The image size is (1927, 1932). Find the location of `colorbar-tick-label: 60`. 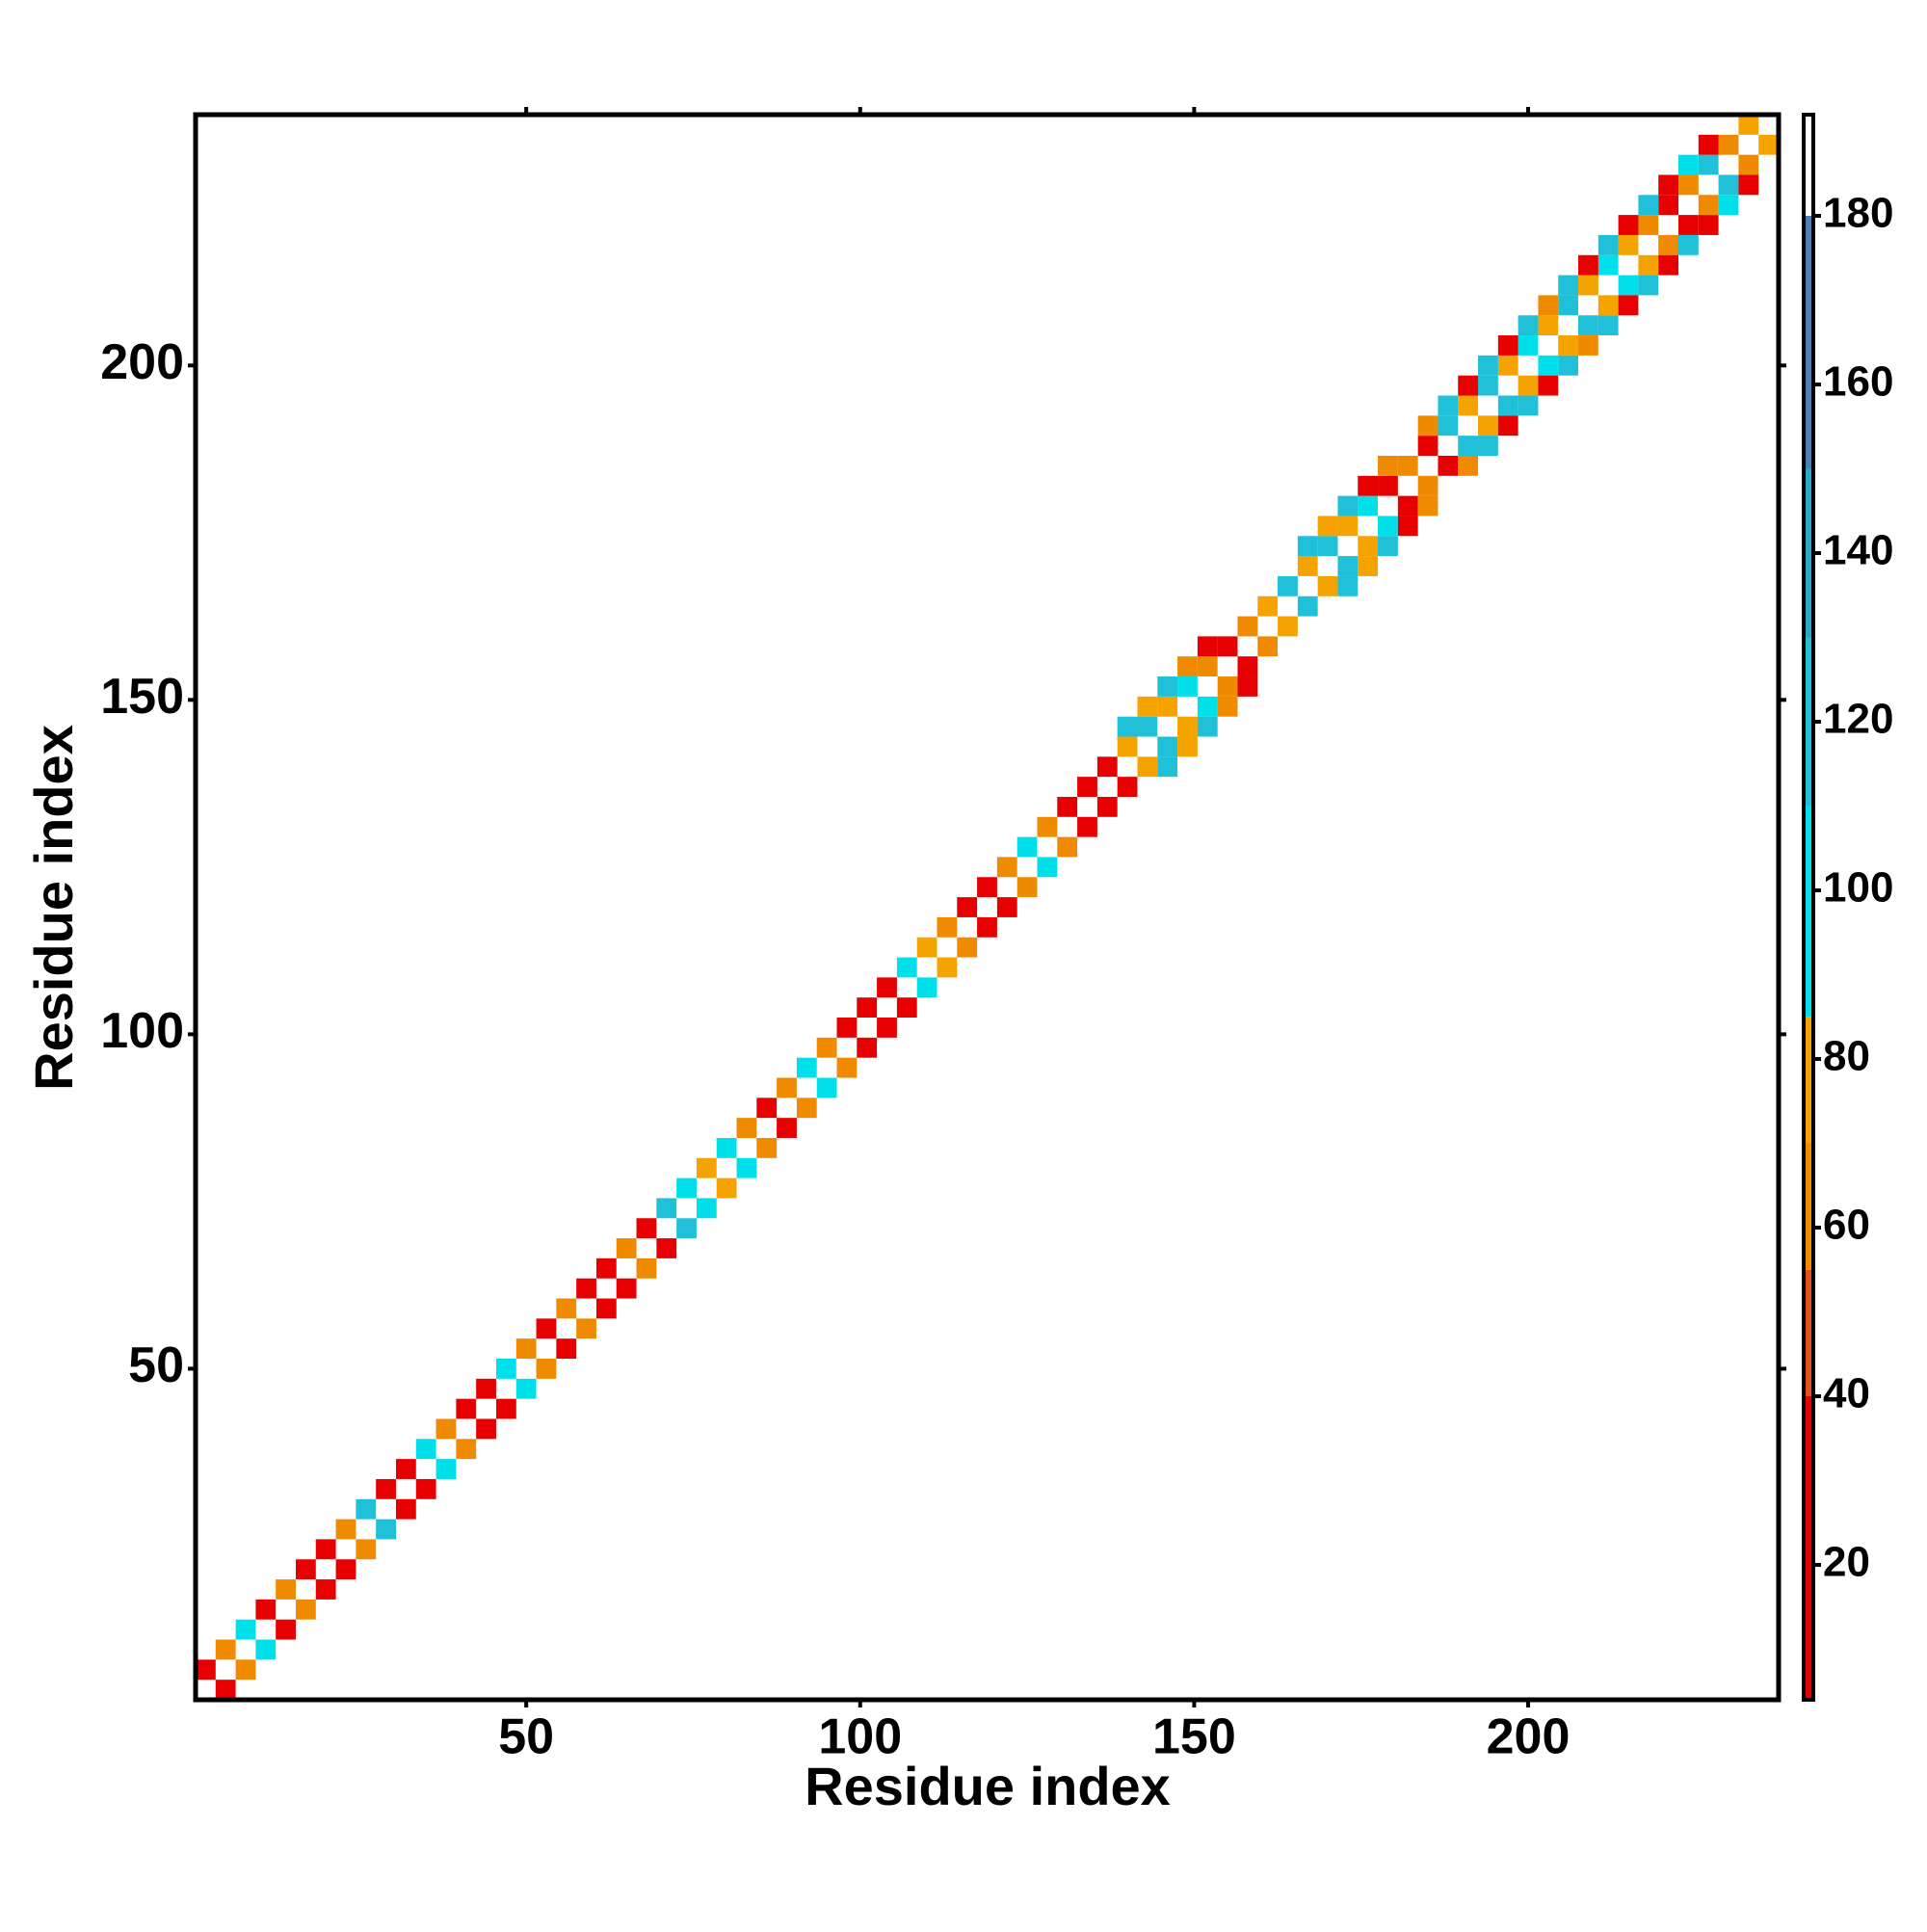

colorbar-tick-label: 60 is located at coordinates (1847, 1225).